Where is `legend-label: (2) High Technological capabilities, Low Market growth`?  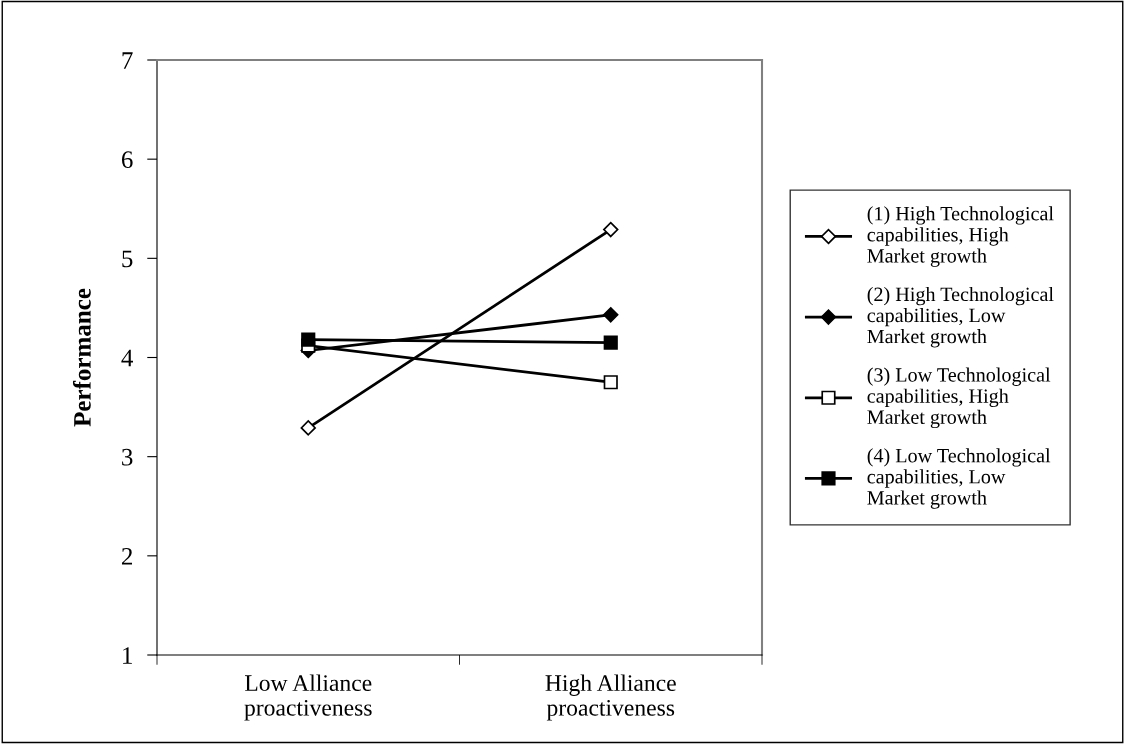
legend-label: (2) High Technological capabilities, Low Market growth is located at coordinates (960, 317).